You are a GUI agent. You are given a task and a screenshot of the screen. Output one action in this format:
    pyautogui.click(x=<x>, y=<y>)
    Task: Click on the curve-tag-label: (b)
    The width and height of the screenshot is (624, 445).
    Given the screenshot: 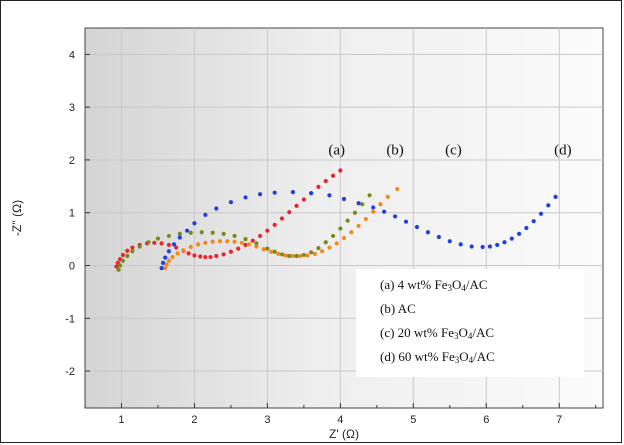 What is the action you would take?
    pyautogui.click(x=395, y=151)
    